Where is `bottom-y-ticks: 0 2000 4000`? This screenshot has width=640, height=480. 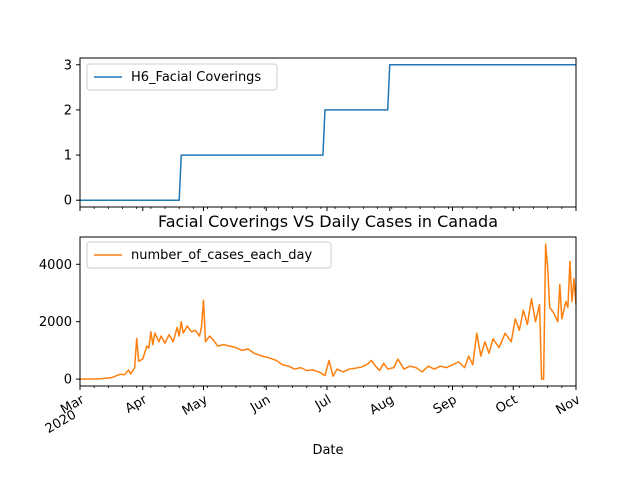 bottom-y-ticks: 0 2000 4000 is located at coordinates (59, 323).